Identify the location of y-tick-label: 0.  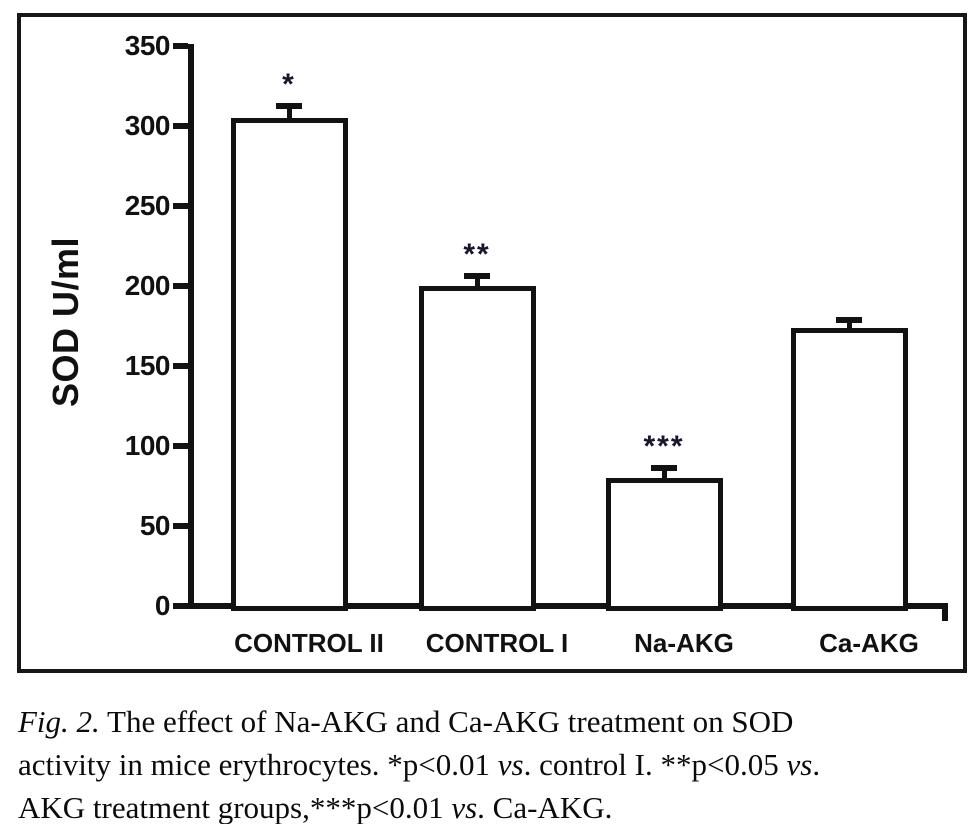
(162, 605).